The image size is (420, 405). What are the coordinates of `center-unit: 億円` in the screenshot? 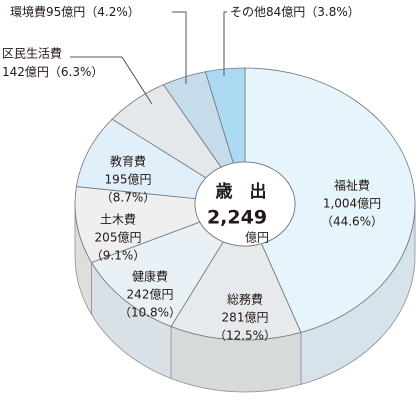 It's located at (257, 238).